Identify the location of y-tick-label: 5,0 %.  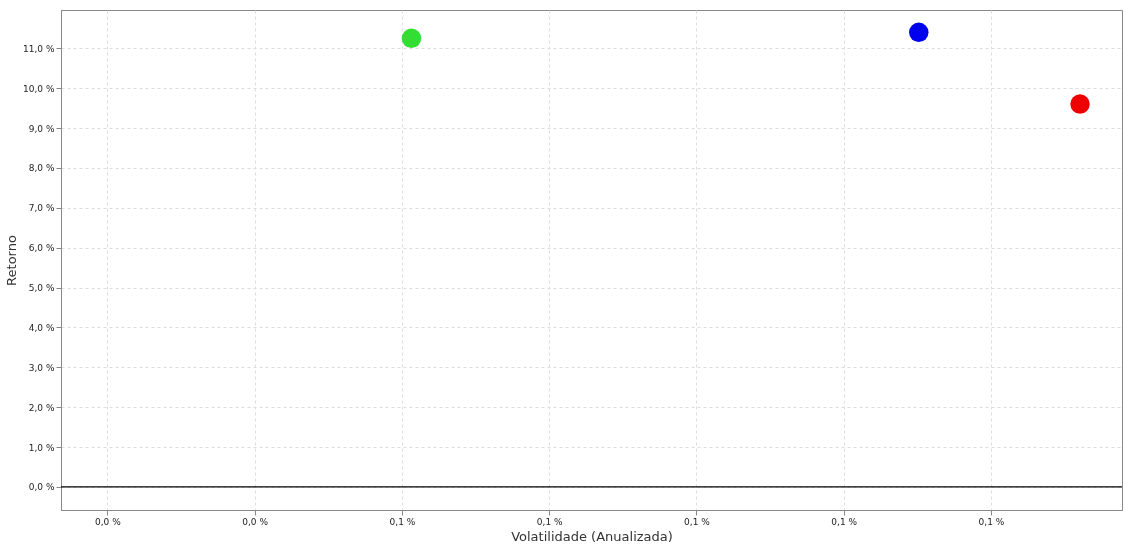
(41, 288).